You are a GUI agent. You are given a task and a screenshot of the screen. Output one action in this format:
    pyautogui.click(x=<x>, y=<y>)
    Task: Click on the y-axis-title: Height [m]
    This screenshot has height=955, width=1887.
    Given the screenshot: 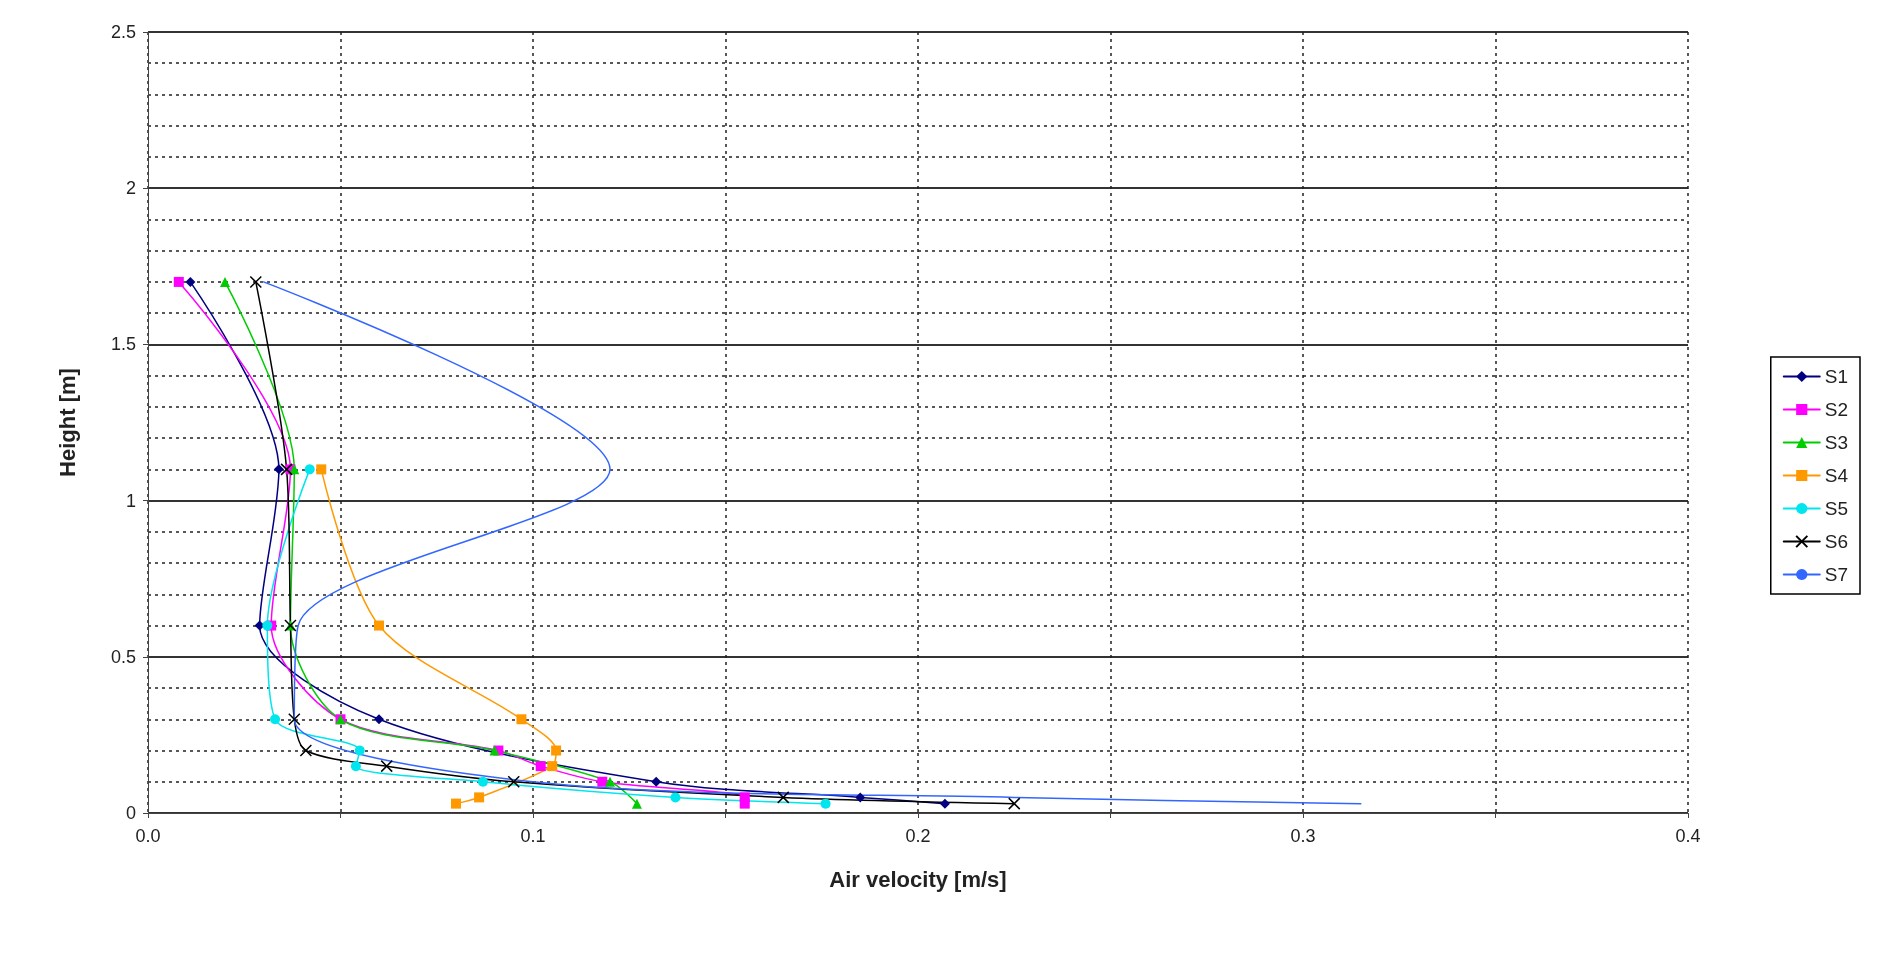 What is the action you would take?
    pyautogui.click(x=67, y=422)
    